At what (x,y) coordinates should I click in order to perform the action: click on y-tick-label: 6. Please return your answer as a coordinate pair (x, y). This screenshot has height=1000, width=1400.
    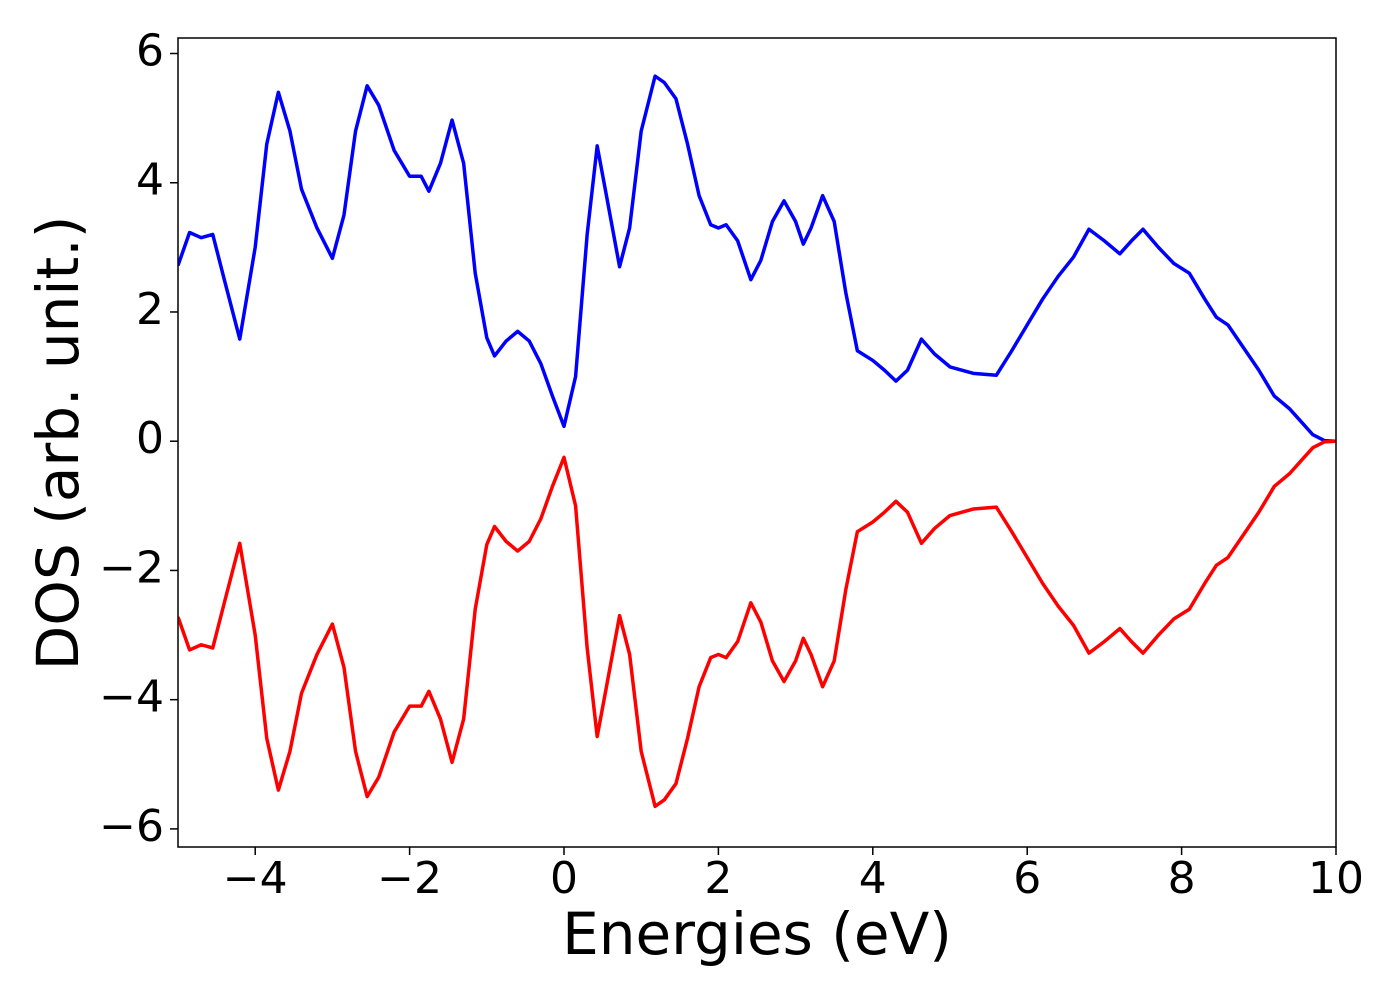
    Looking at the image, I should click on (150, 51).